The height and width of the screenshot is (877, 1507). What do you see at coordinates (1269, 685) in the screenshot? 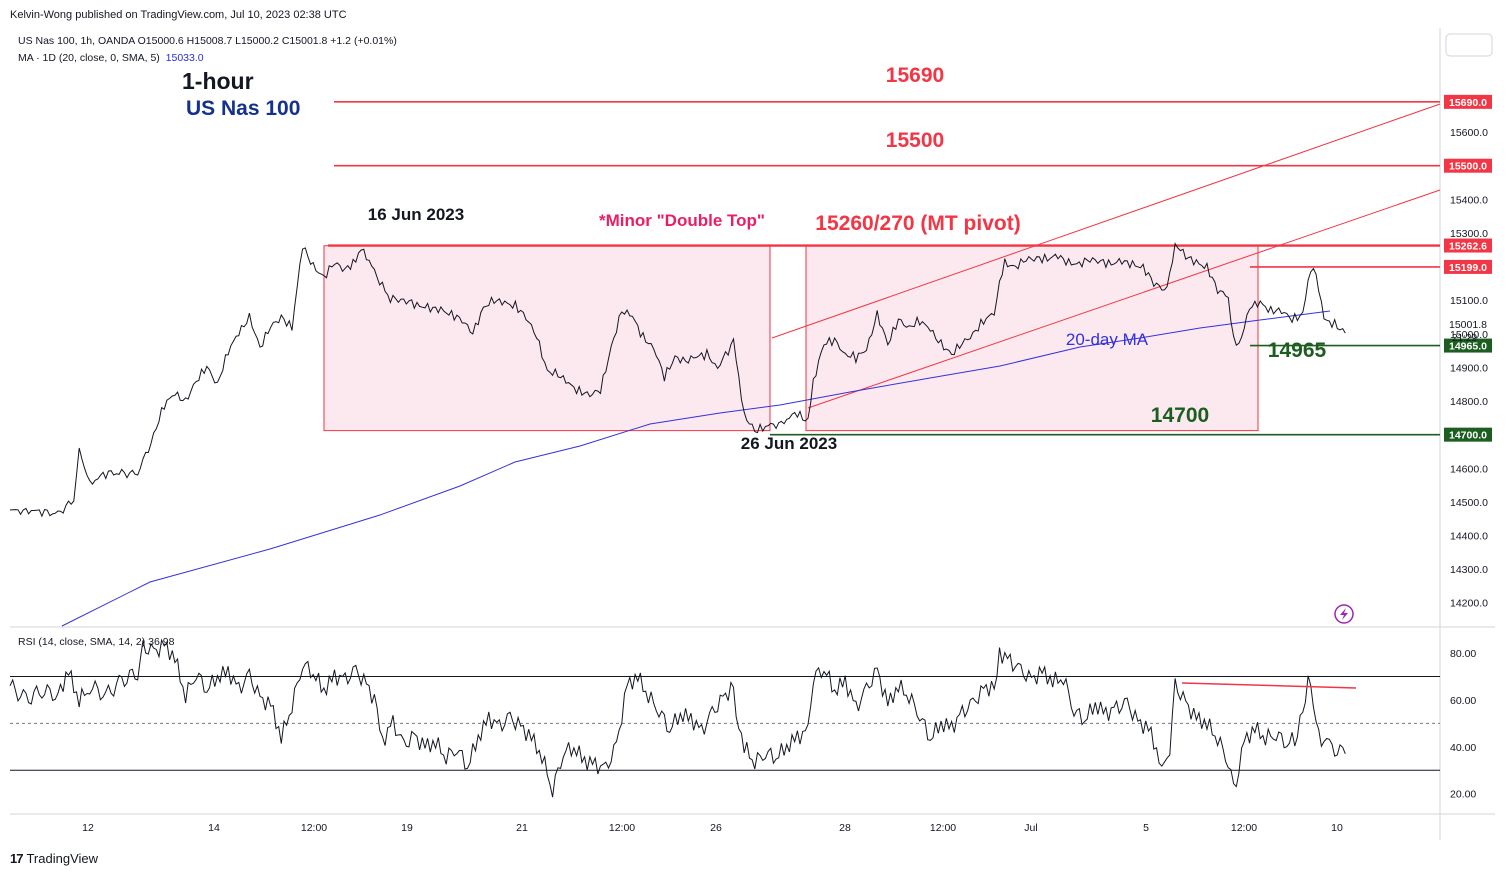
I see `rsi-divergence-line` at bounding box center [1269, 685].